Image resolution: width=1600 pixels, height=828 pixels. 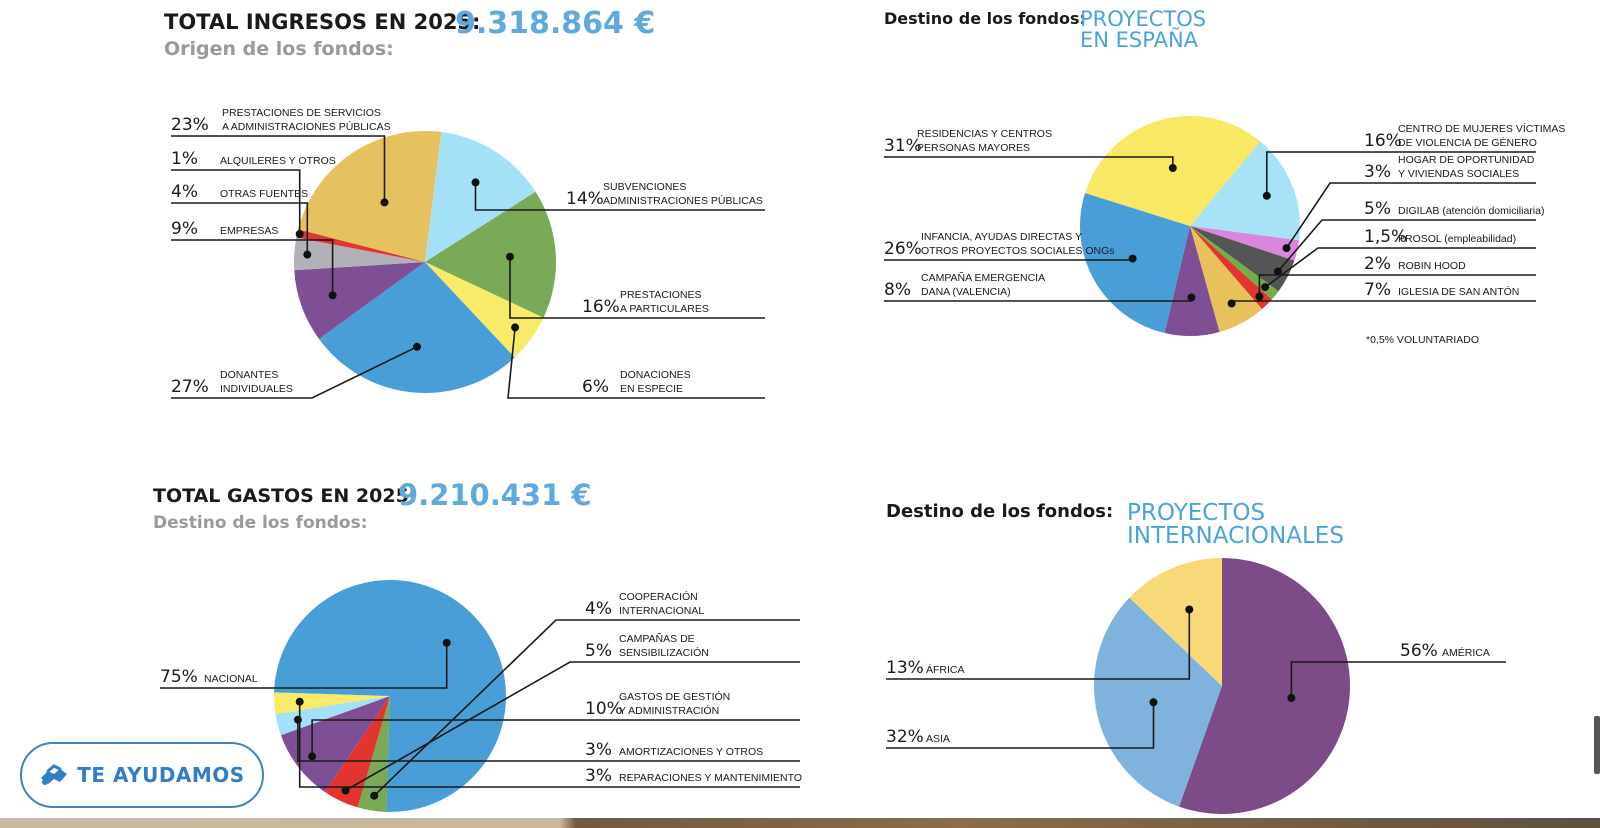 I want to click on scrollbar-thumb, so click(x=1597, y=745).